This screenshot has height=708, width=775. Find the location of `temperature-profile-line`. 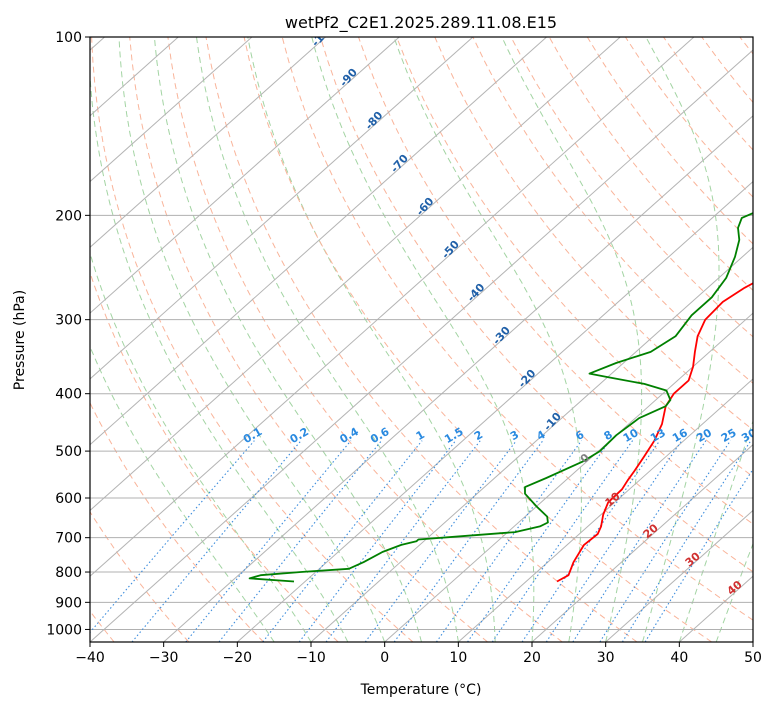

temperature-profile-line is located at coordinates (654, 432).